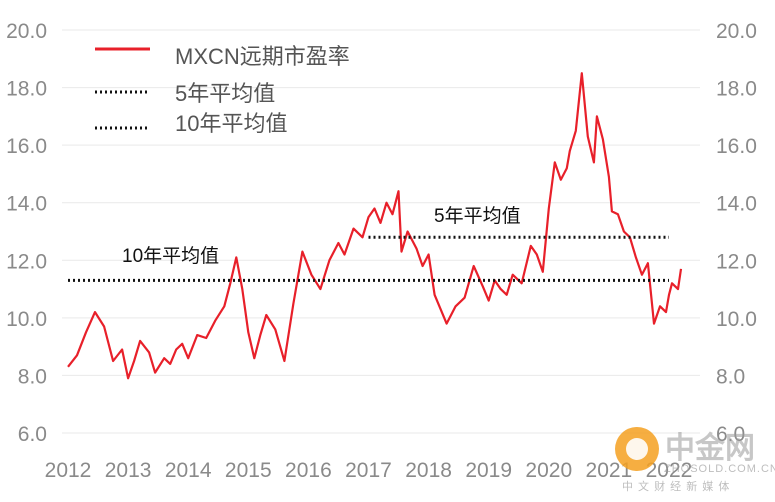 The height and width of the screenshot is (502, 775). I want to click on y-tick-left-3: 12.0, so click(26, 261).